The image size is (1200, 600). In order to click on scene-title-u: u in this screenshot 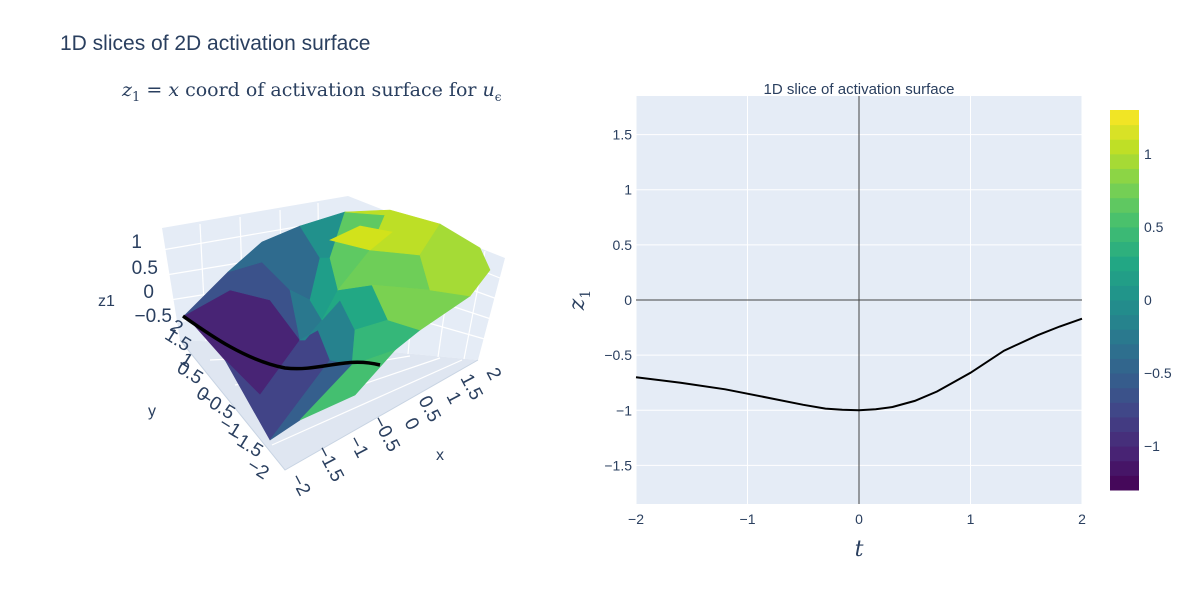, I will do `click(489, 90)`.